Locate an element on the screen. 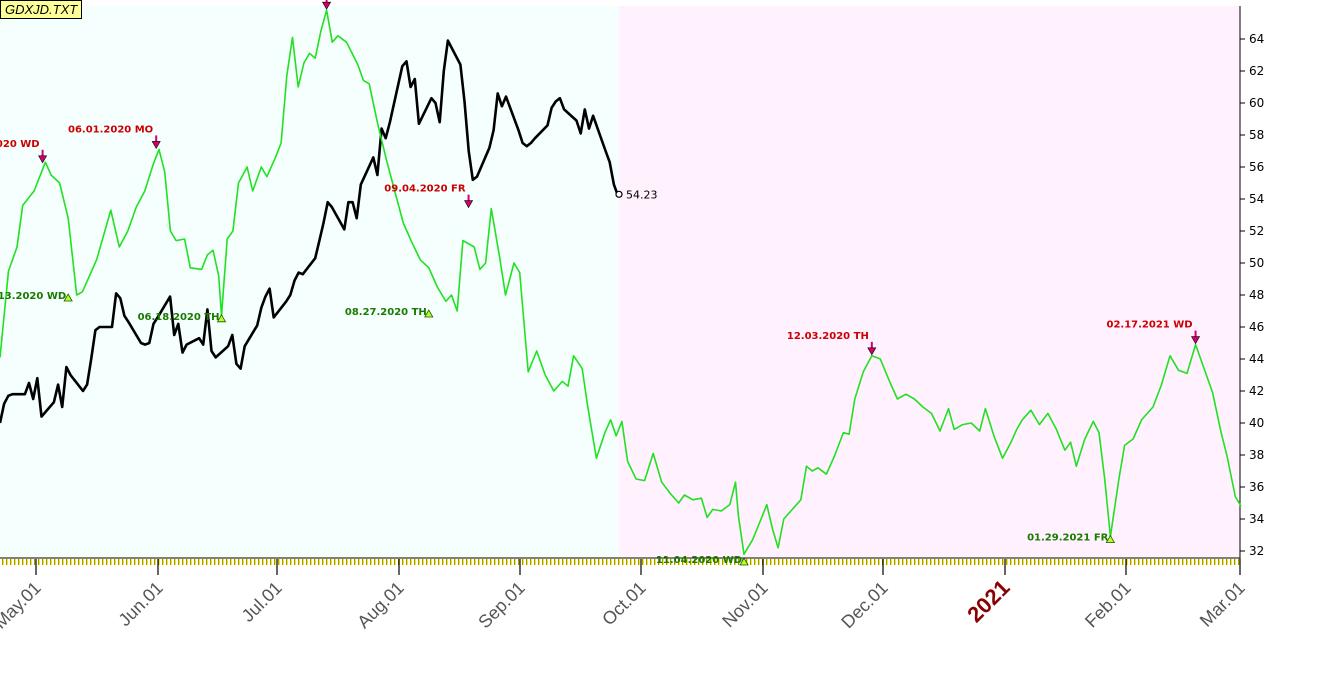  bottom-turn-label: 11.04.2020 WD is located at coordinates (699, 560).